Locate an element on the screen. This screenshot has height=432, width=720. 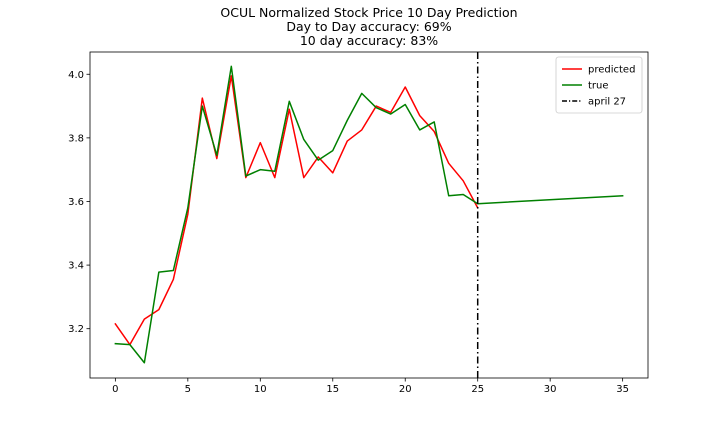
x-tick-label: 10 is located at coordinates (260, 389).